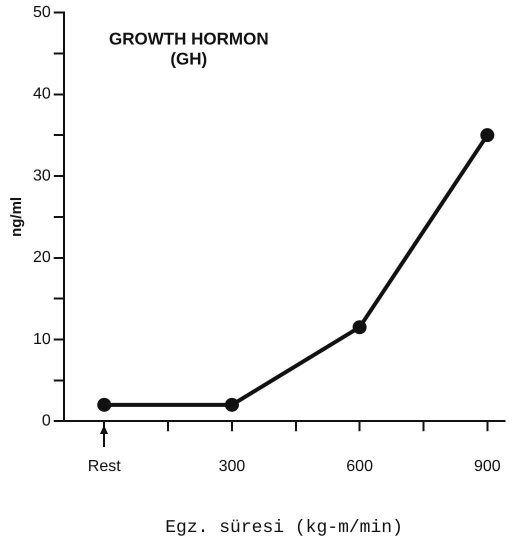 This screenshot has height=542, width=527. Describe the element at coordinates (42, 257) in the screenshot. I see `y-tick-label: 20` at that location.